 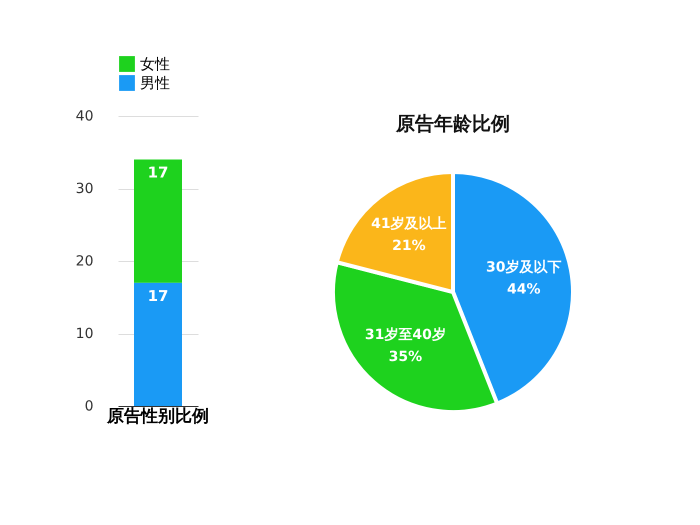 I want to click on slice-label: 30岁及以下, so click(x=524, y=268).